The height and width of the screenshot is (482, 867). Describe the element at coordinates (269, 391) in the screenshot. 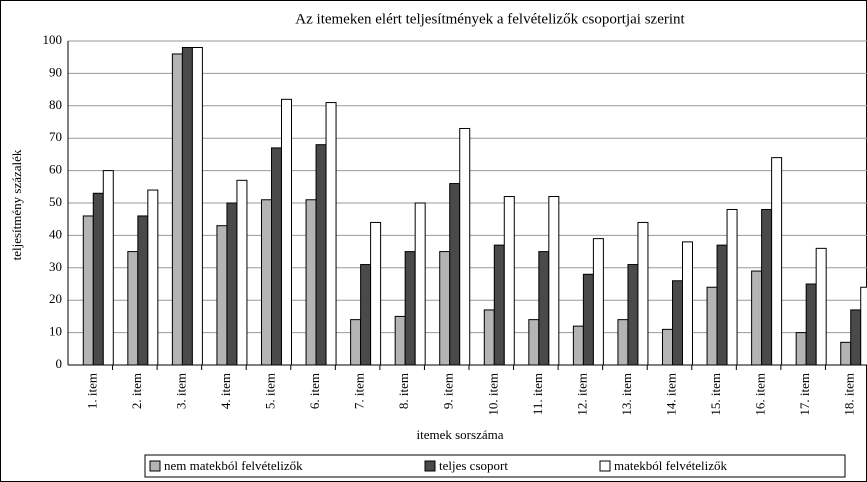

I see `x-tick-label: 5. item` at that location.